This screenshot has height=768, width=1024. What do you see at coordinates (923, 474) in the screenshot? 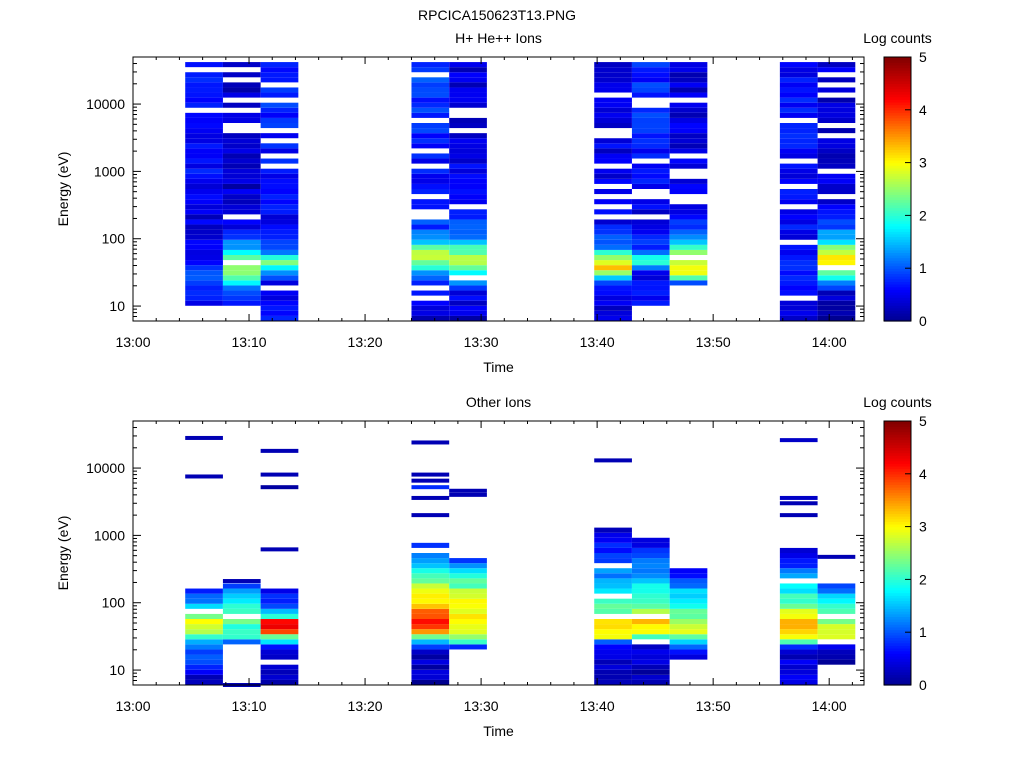
I see `colorbar-tick-label: 4` at bounding box center [923, 474].